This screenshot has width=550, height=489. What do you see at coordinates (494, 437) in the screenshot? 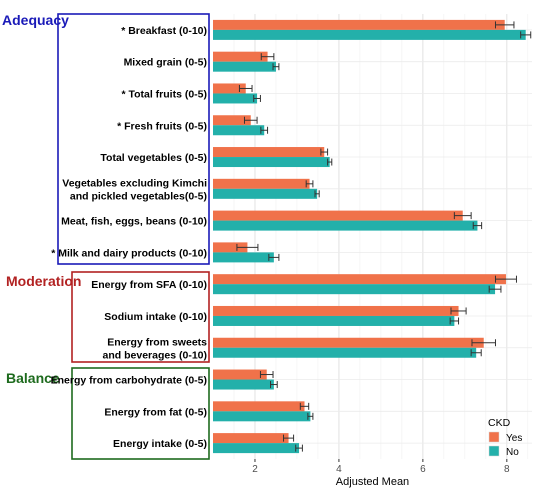
I see `legend-key-yes` at bounding box center [494, 437].